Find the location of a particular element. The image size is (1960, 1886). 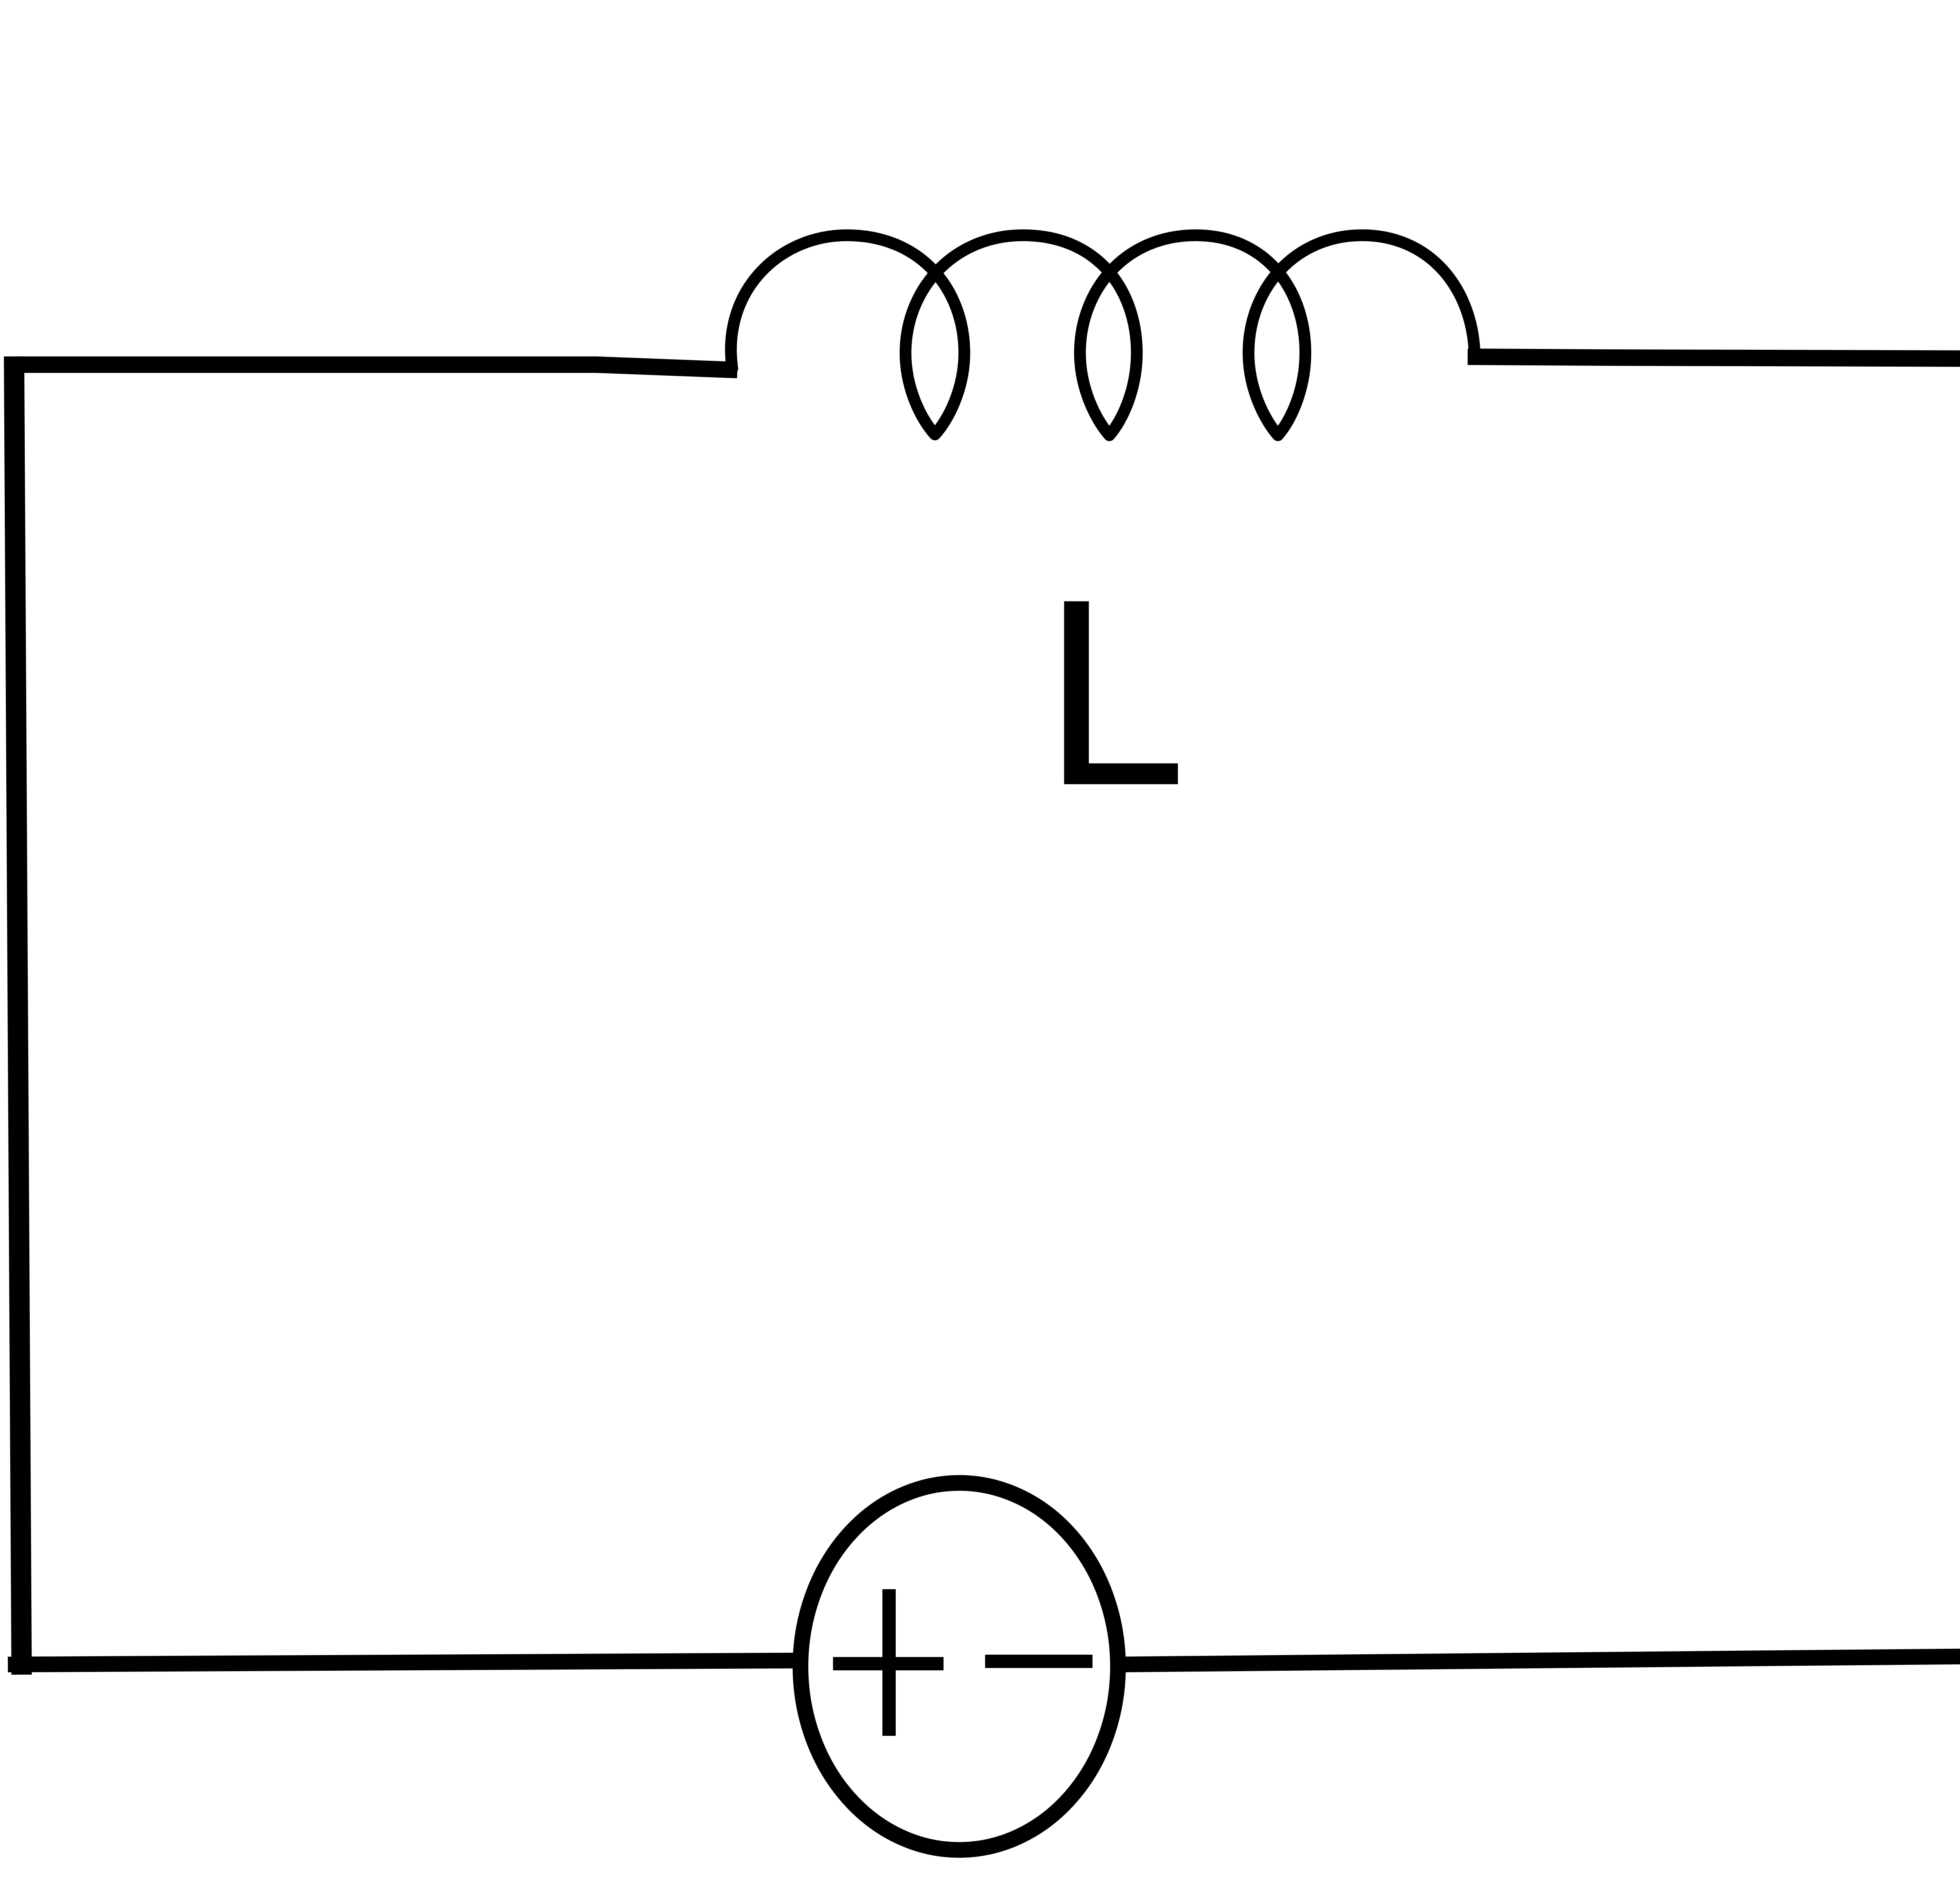

dc-voltage-source-icon is located at coordinates (959, 1666).